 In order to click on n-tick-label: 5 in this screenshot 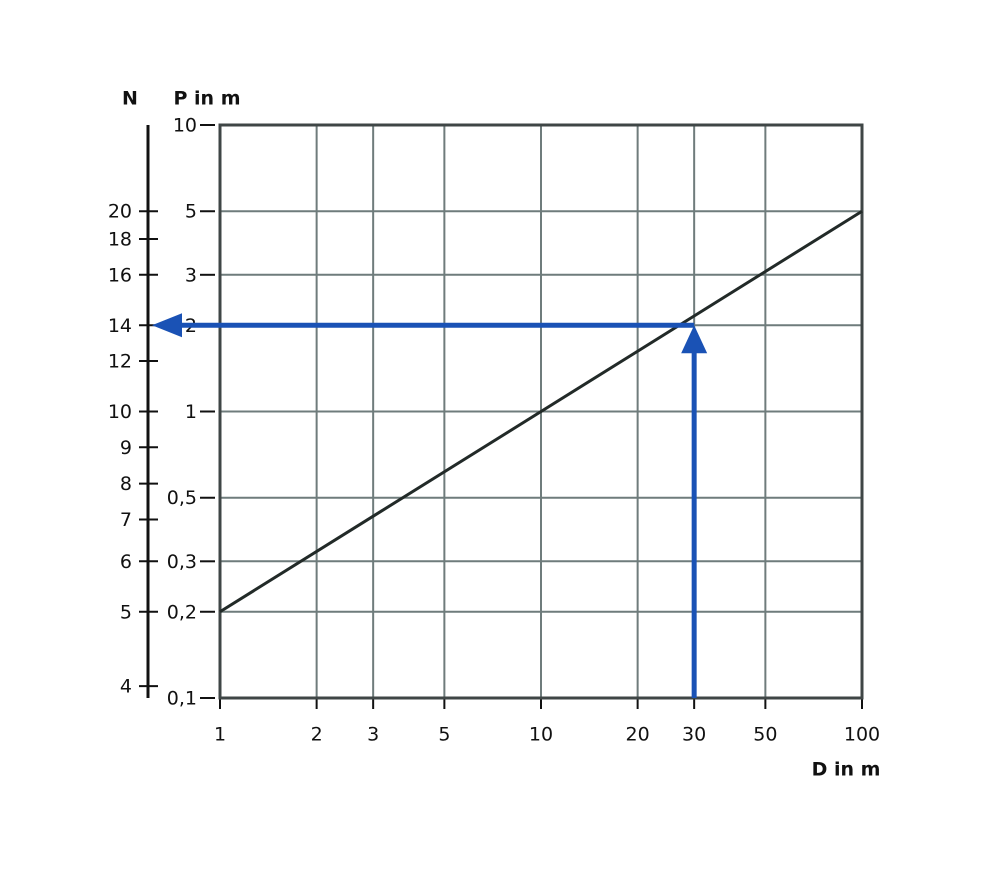, I will do `click(126, 612)`.